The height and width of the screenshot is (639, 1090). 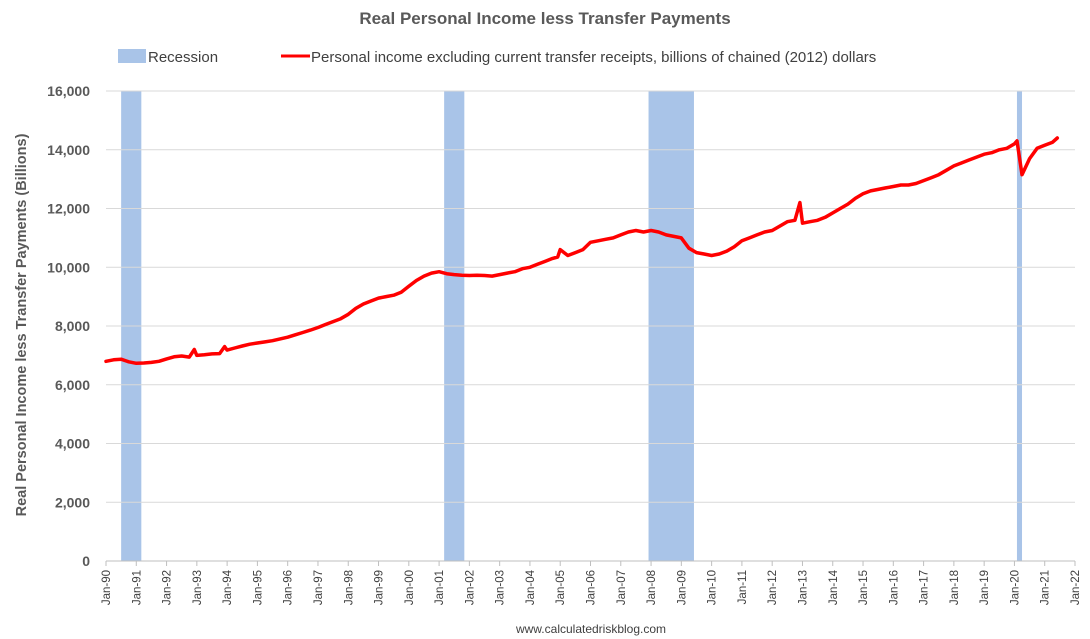 What do you see at coordinates (319, 587) in the screenshot?
I see `x-tick-label: Jan-97` at bounding box center [319, 587].